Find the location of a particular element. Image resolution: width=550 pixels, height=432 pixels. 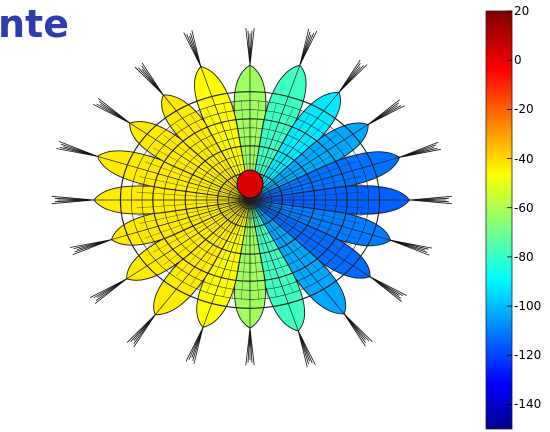

colorbar is located at coordinates (499, 220).